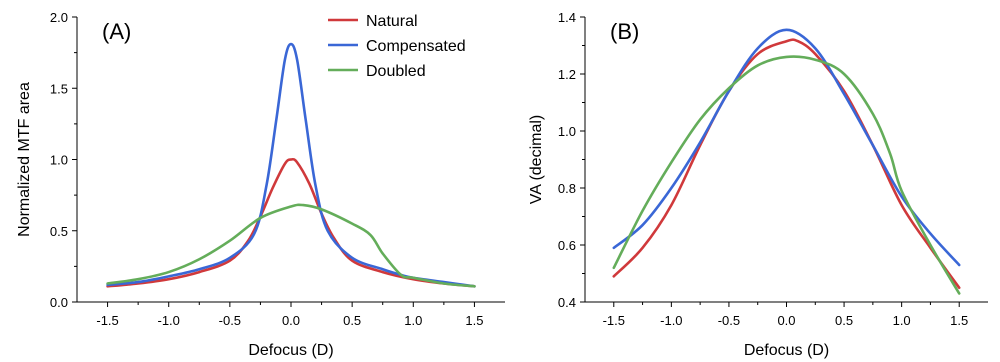 This screenshot has width=1000, height=362. I want to click on y-tick-label: 0.6, so click(567, 245).